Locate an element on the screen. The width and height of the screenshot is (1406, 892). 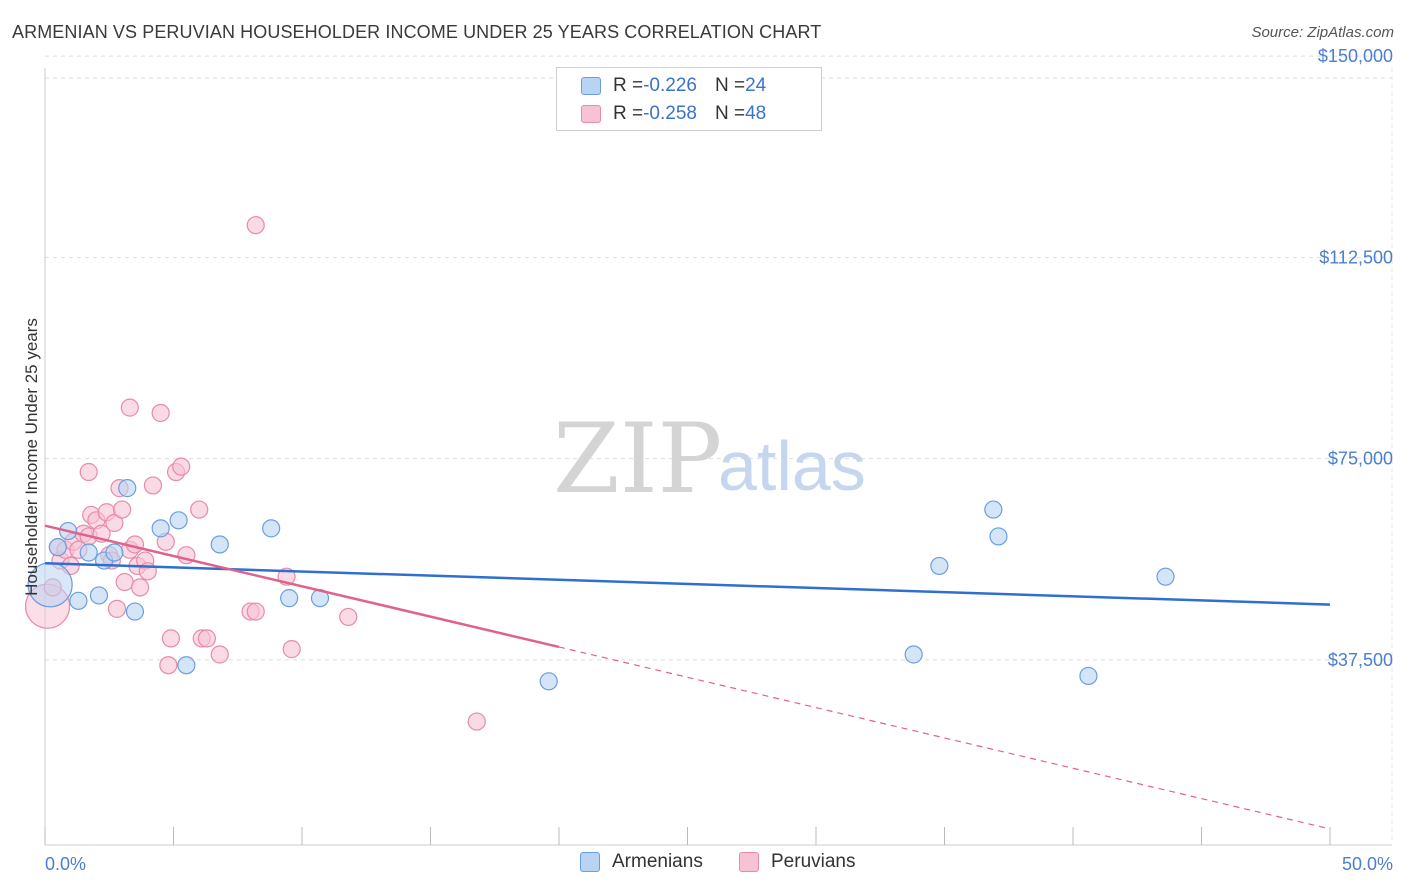
armenian-swatch is located at coordinates (591, 86).